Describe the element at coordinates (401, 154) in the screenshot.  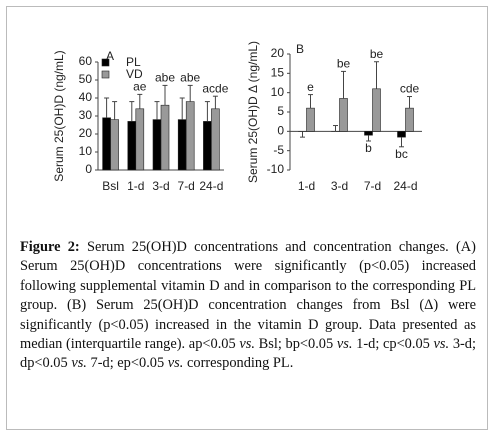
I see `annotation: bc` at that location.